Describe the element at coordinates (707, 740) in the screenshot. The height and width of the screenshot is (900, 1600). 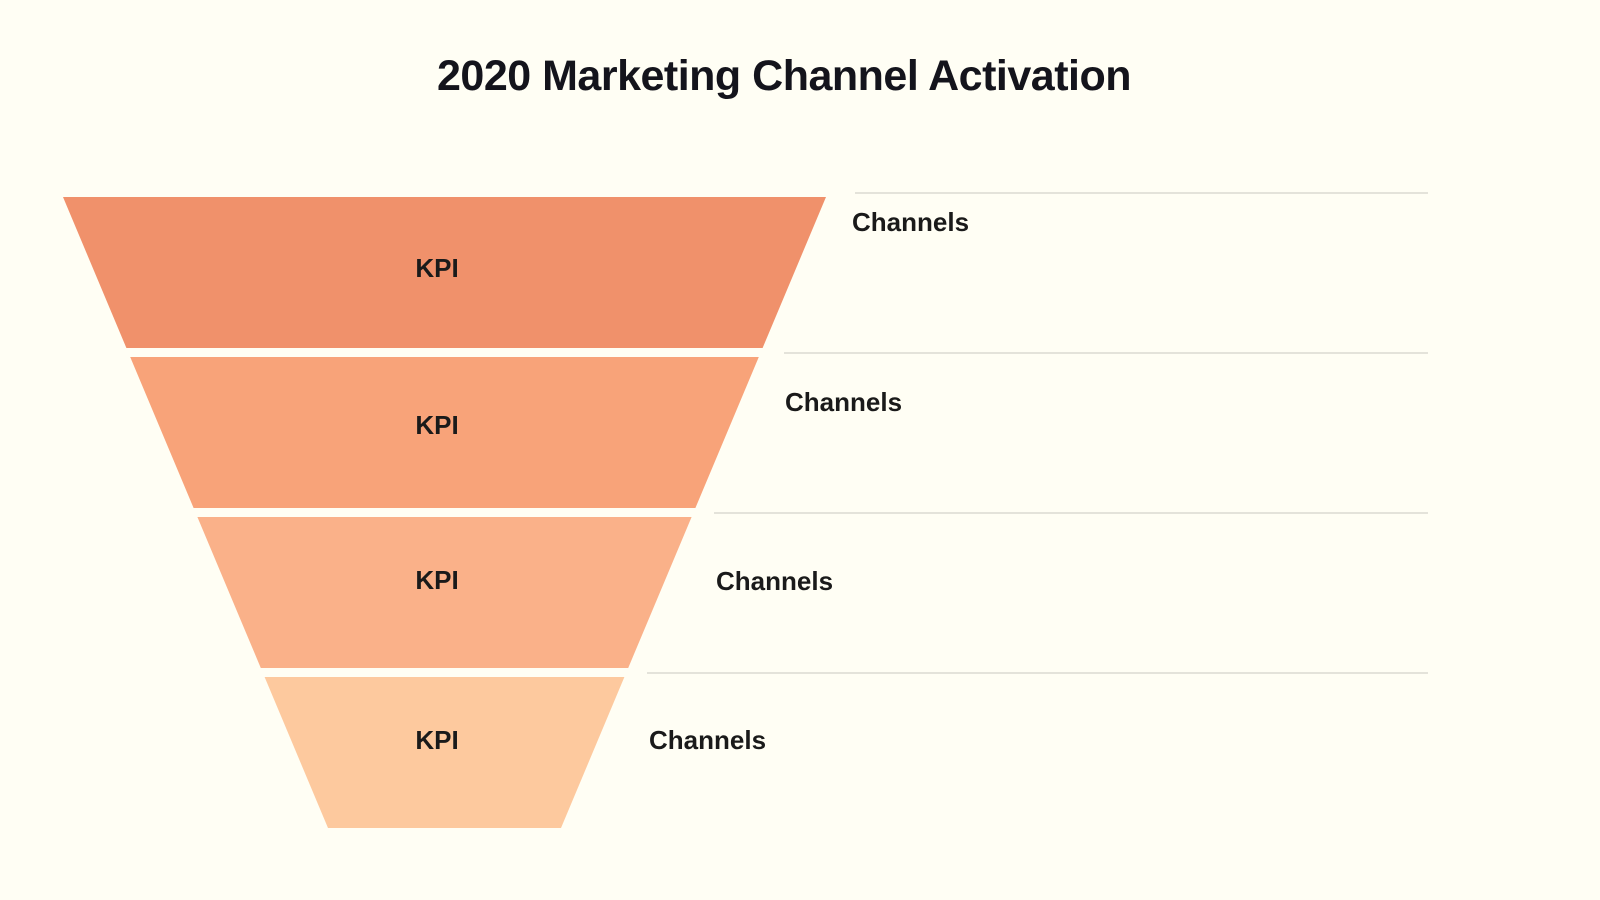
I see `channels-label-4: Channels` at that location.